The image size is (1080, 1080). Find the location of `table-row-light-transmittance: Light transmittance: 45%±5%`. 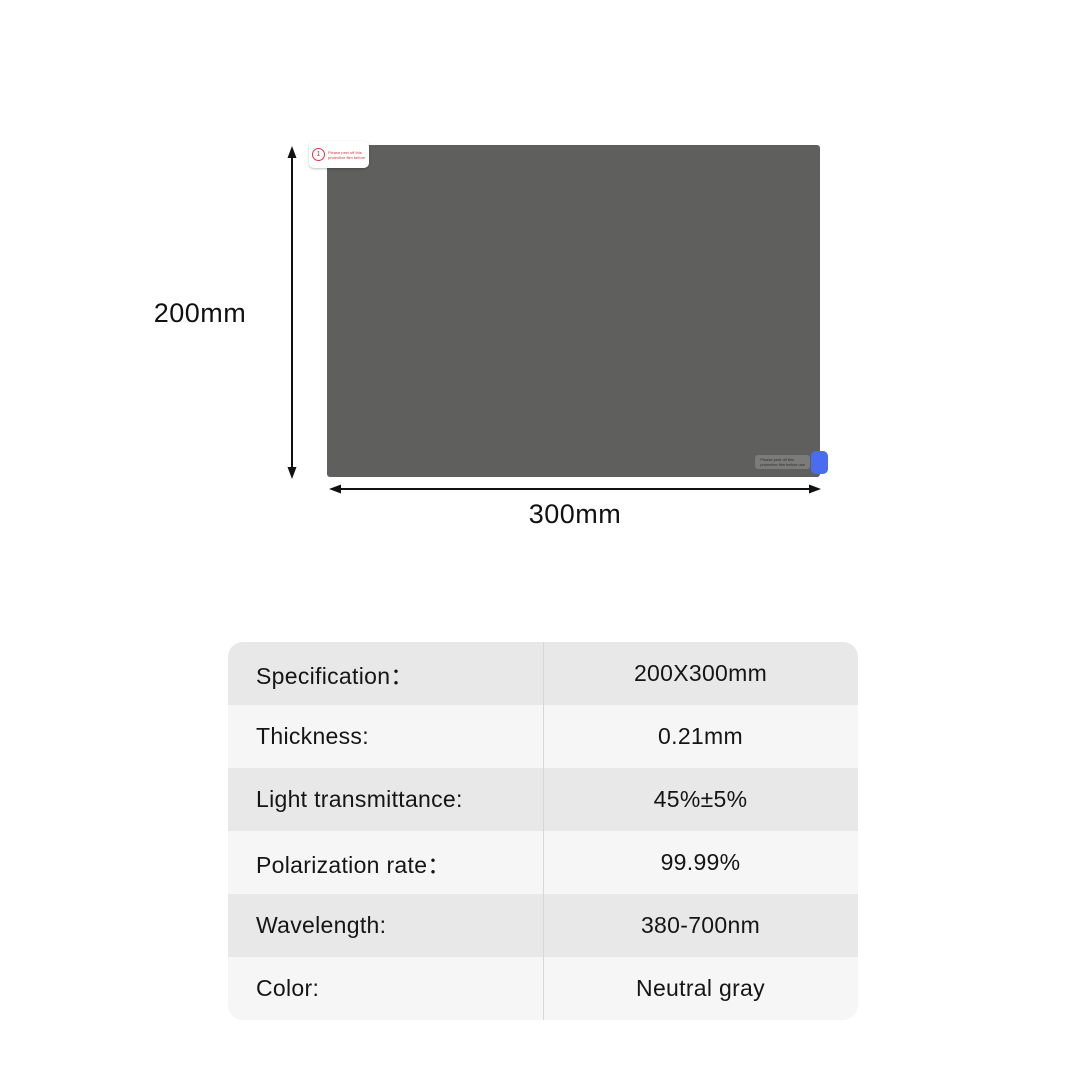

table-row-light-transmittance: Light transmittance: 45%±5% is located at coordinates (543, 799).